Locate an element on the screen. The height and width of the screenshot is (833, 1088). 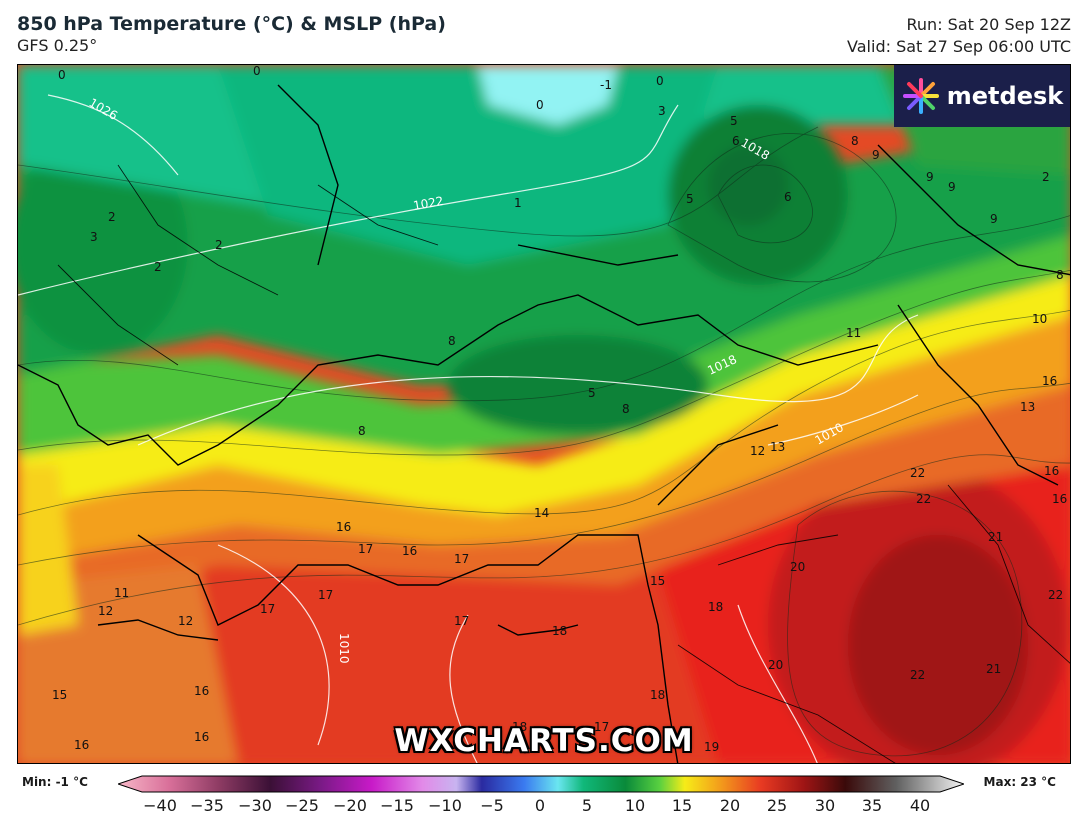
temp-label: 14 is located at coordinates (541, 513).